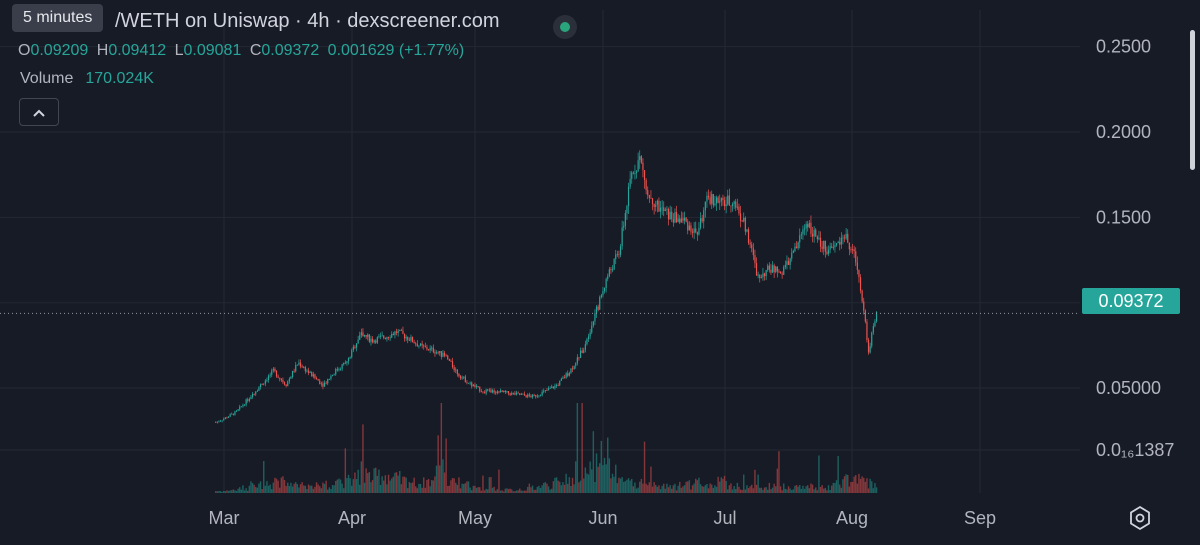 The width and height of the screenshot is (1200, 545). Describe the element at coordinates (47, 78) in the screenshot. I see `volume-key: Volume` at that location.